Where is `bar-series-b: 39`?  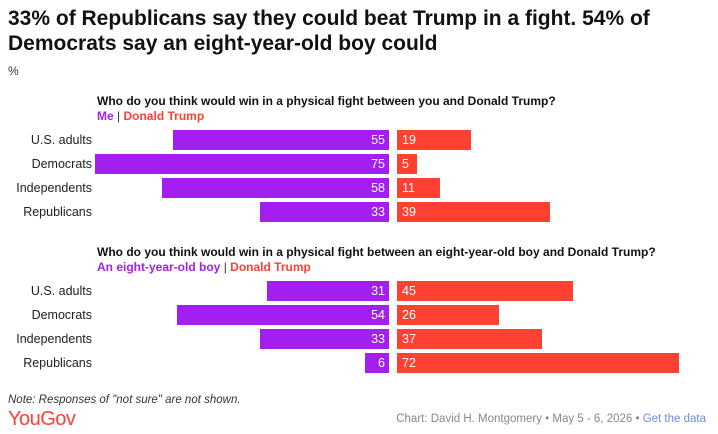
bar-series-b: 39 is located at coordinates (473, 212).